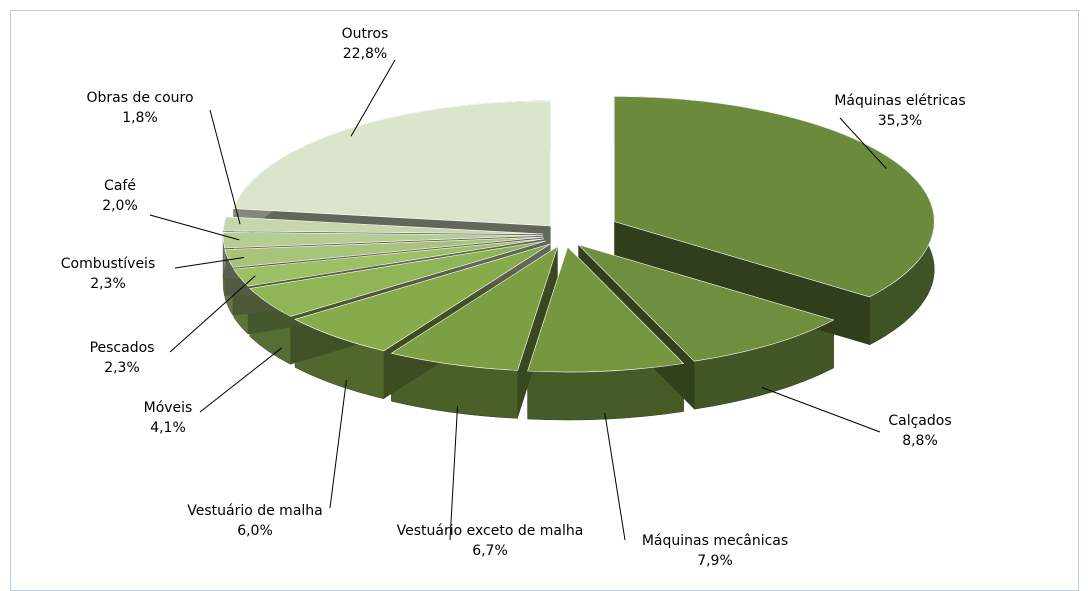 The height and width of the screenshot is (591, 1088). I want to click on slice-label: Máquinas mecânicas, so click(715, 541).